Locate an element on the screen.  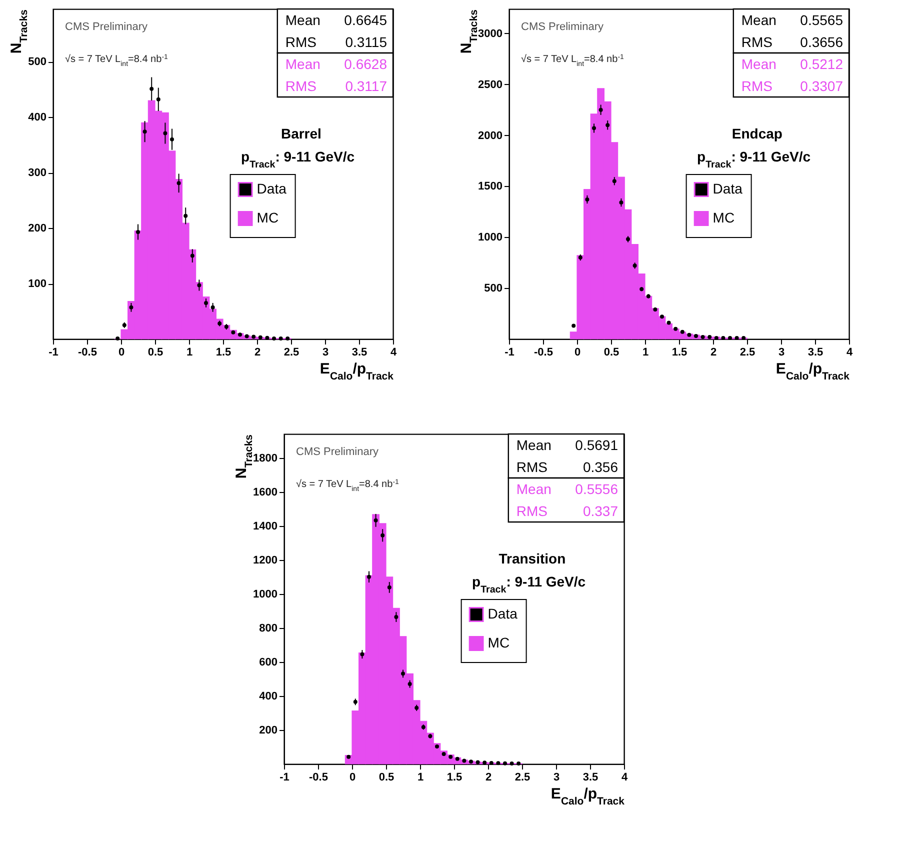
y-tick-label: 1400 is located at coordinates (265, 526).